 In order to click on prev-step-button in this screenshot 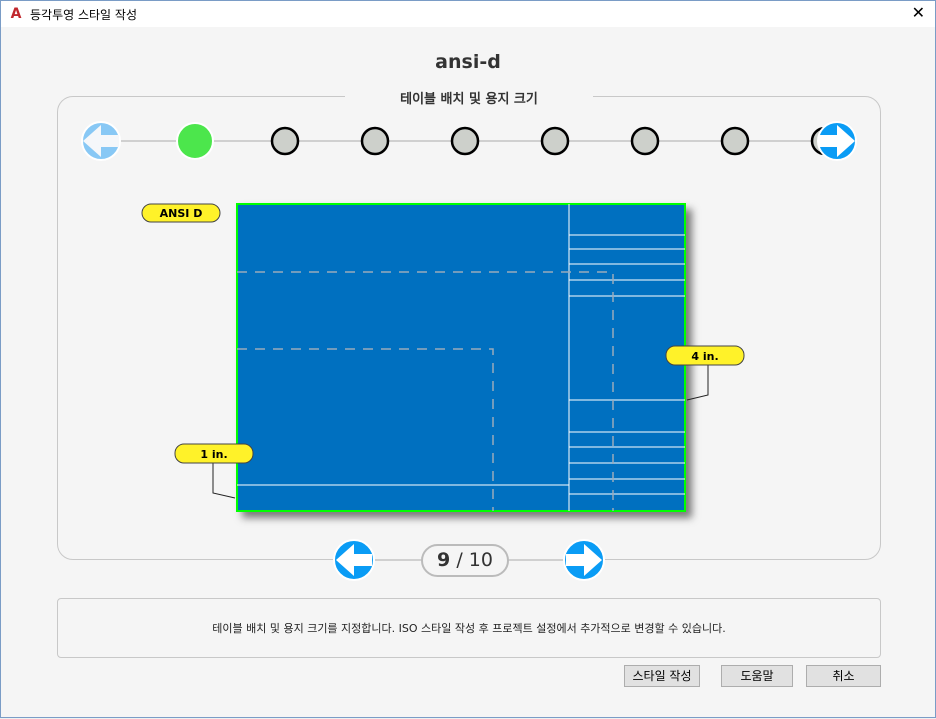, I will do `click(101, 141)`.